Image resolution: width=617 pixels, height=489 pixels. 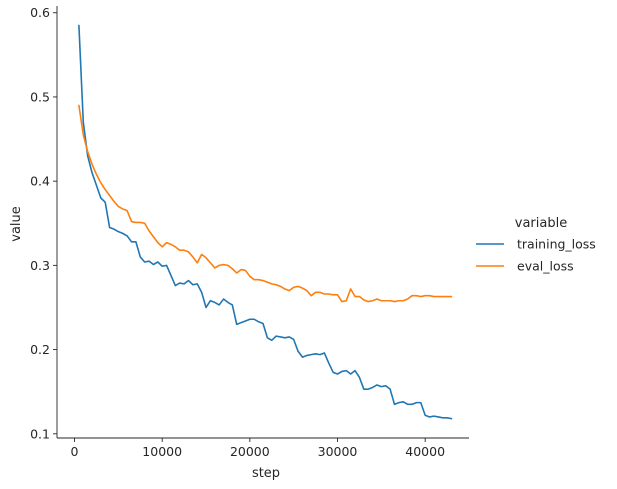 I want to click on x-tick-label: 20000, so click(x=250, y=451).